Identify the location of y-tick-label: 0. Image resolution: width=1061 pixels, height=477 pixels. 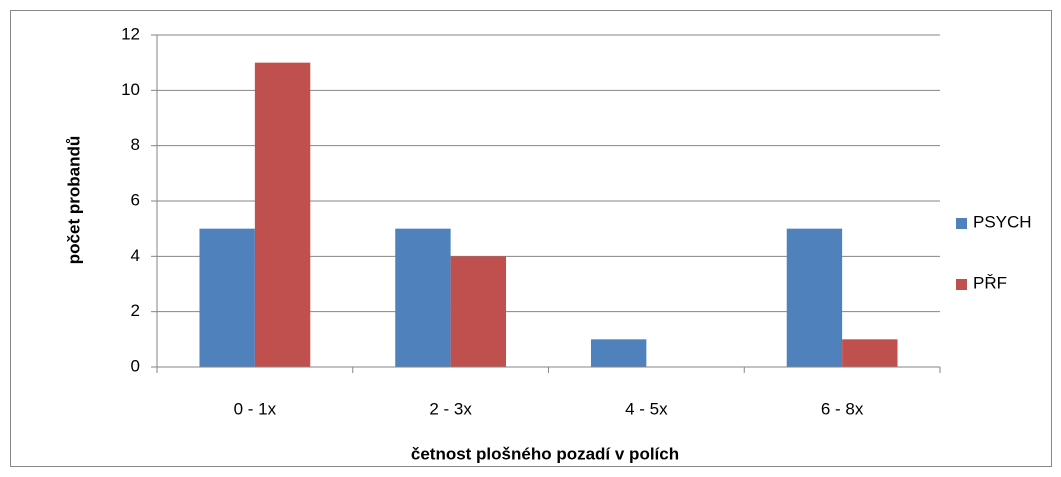
(135, 365).